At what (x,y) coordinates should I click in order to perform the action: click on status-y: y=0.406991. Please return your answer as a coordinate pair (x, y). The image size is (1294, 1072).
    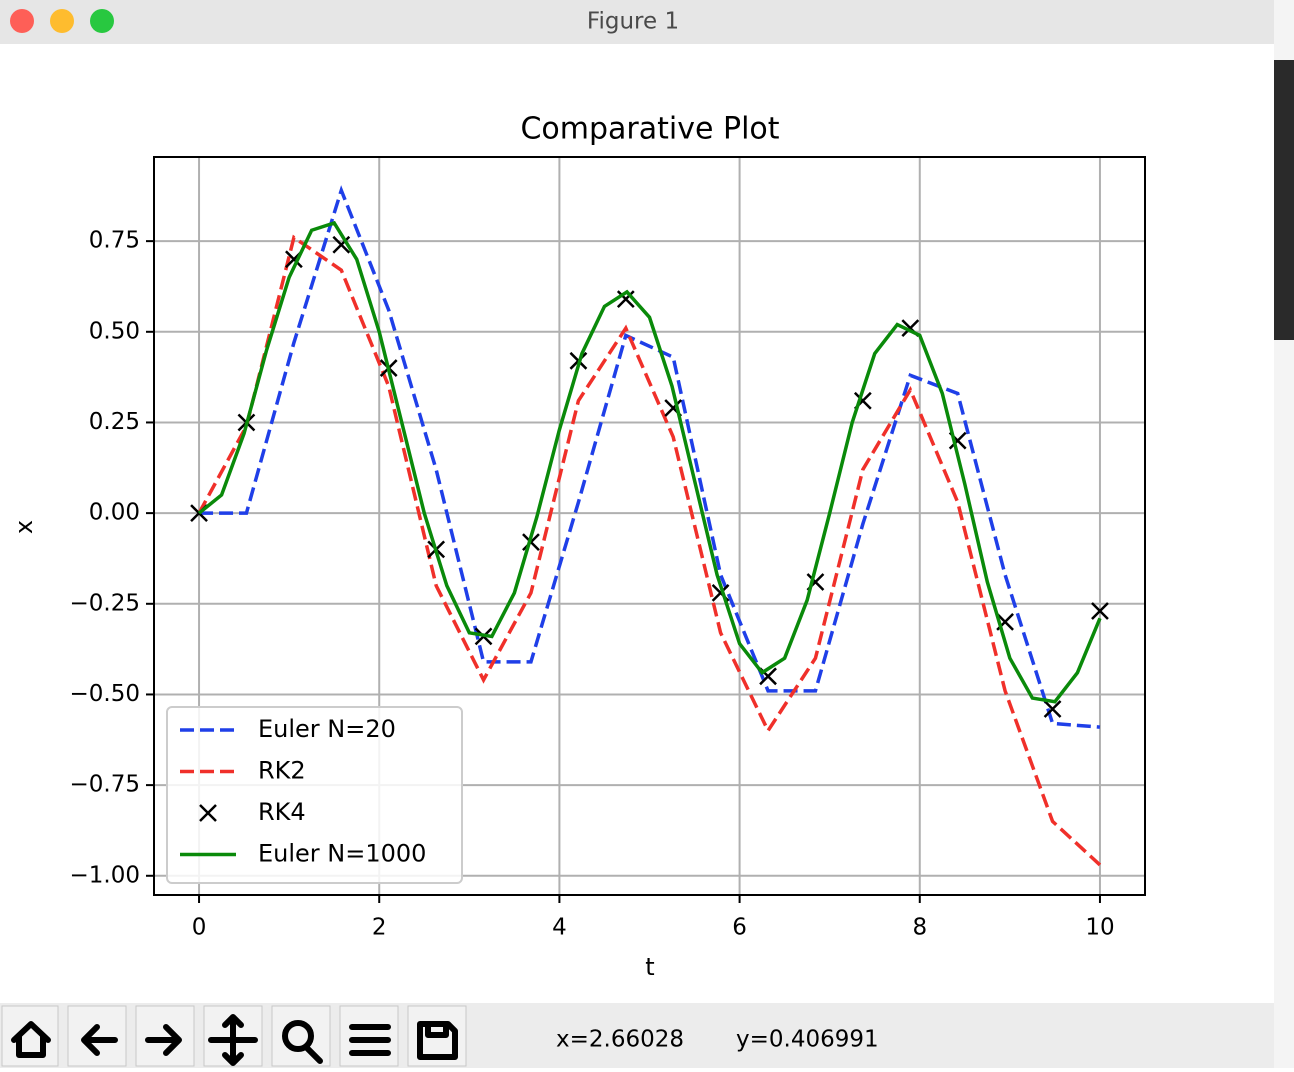
    Looking at the image, I should click on (807, 1040).